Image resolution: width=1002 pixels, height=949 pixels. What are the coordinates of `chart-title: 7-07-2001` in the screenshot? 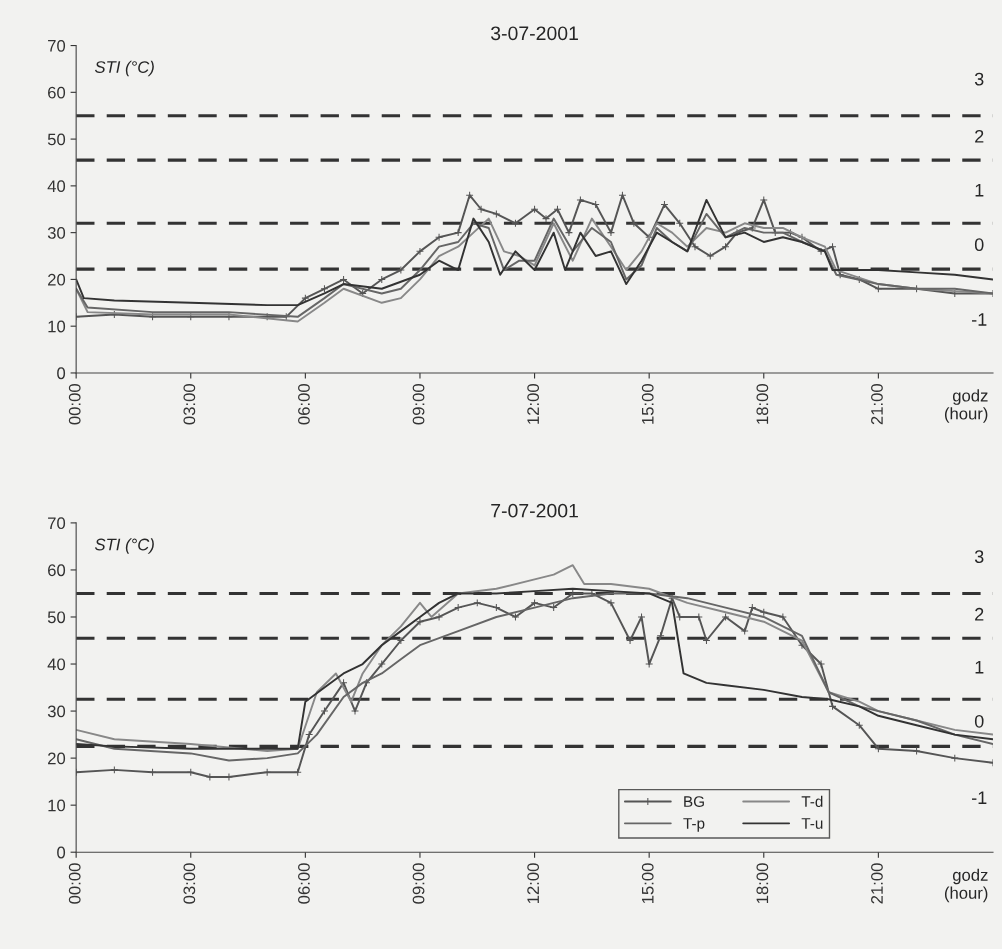 It's located at (534, 510).